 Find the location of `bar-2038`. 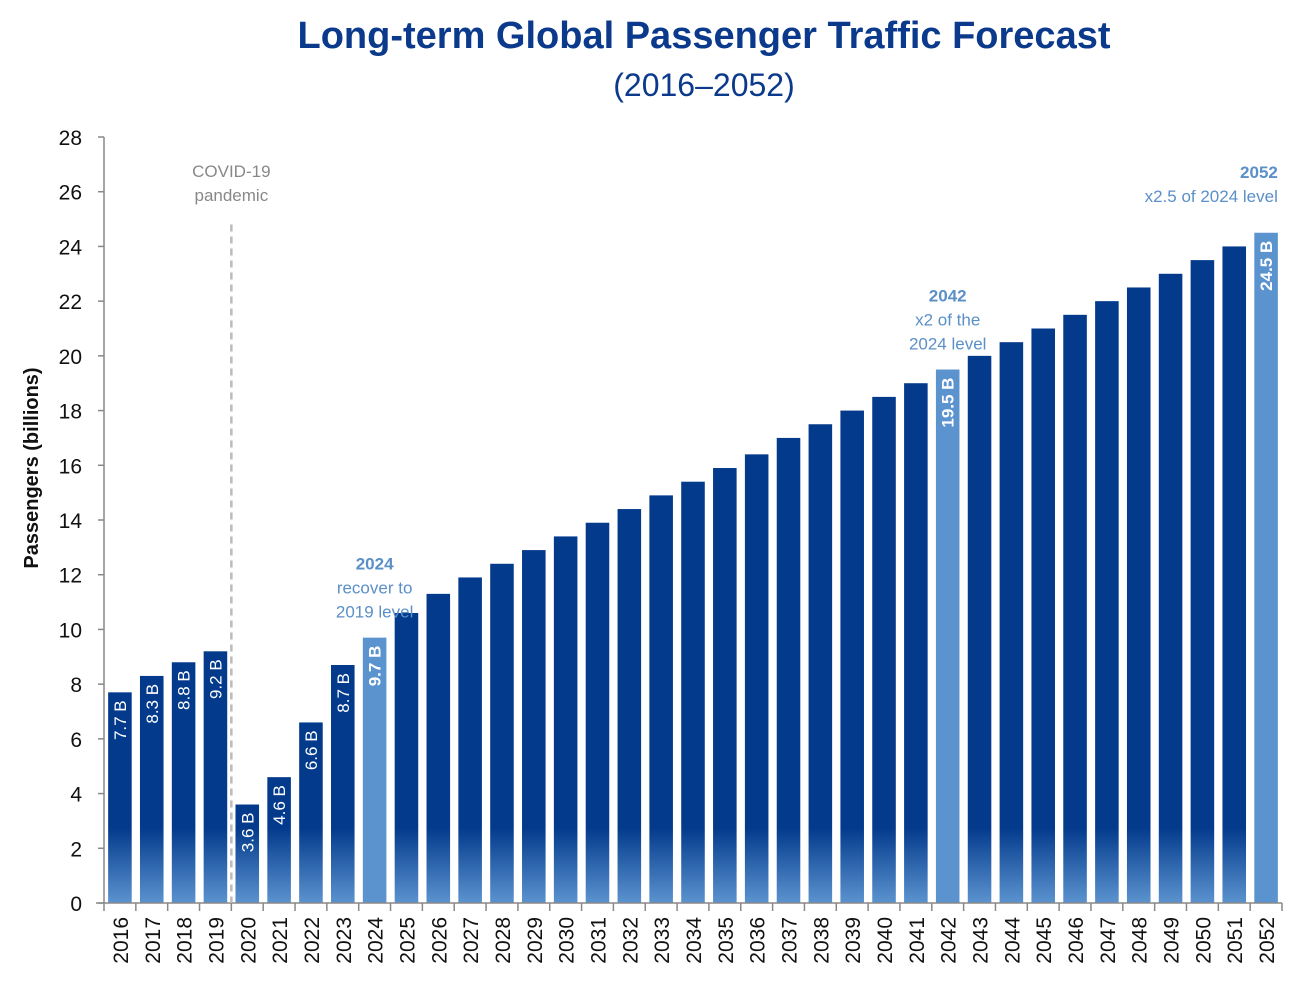

bar-2038 is located at coordinates (820, 663).